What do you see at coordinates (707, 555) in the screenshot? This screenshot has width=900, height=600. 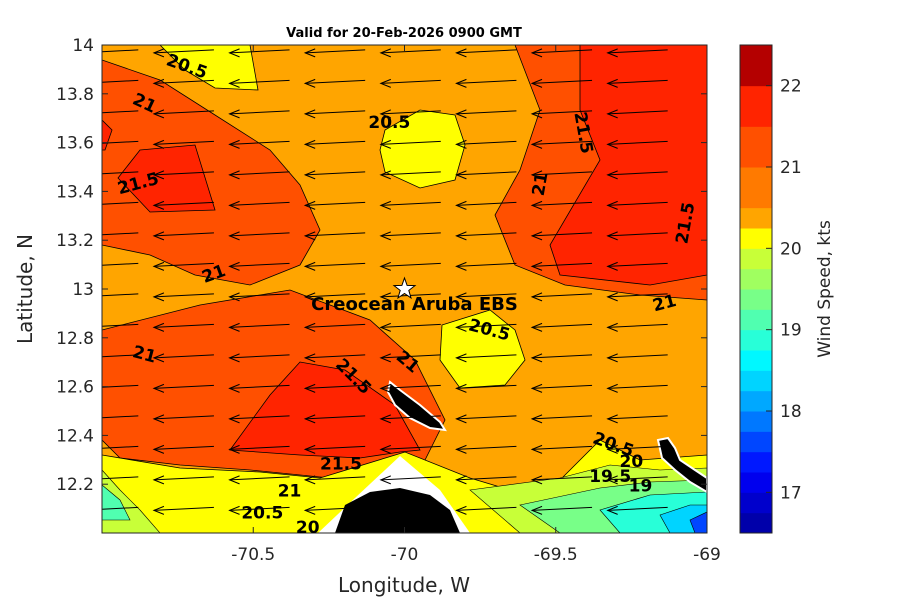 I see `x-tick-label: -69` at bounding box center [707, 555].